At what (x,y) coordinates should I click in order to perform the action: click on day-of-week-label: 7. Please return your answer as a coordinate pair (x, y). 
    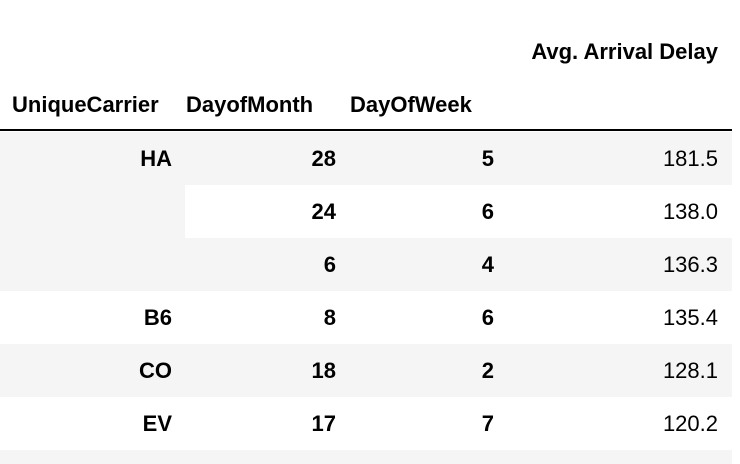
    Looking at the image, I should click on (487, 423).